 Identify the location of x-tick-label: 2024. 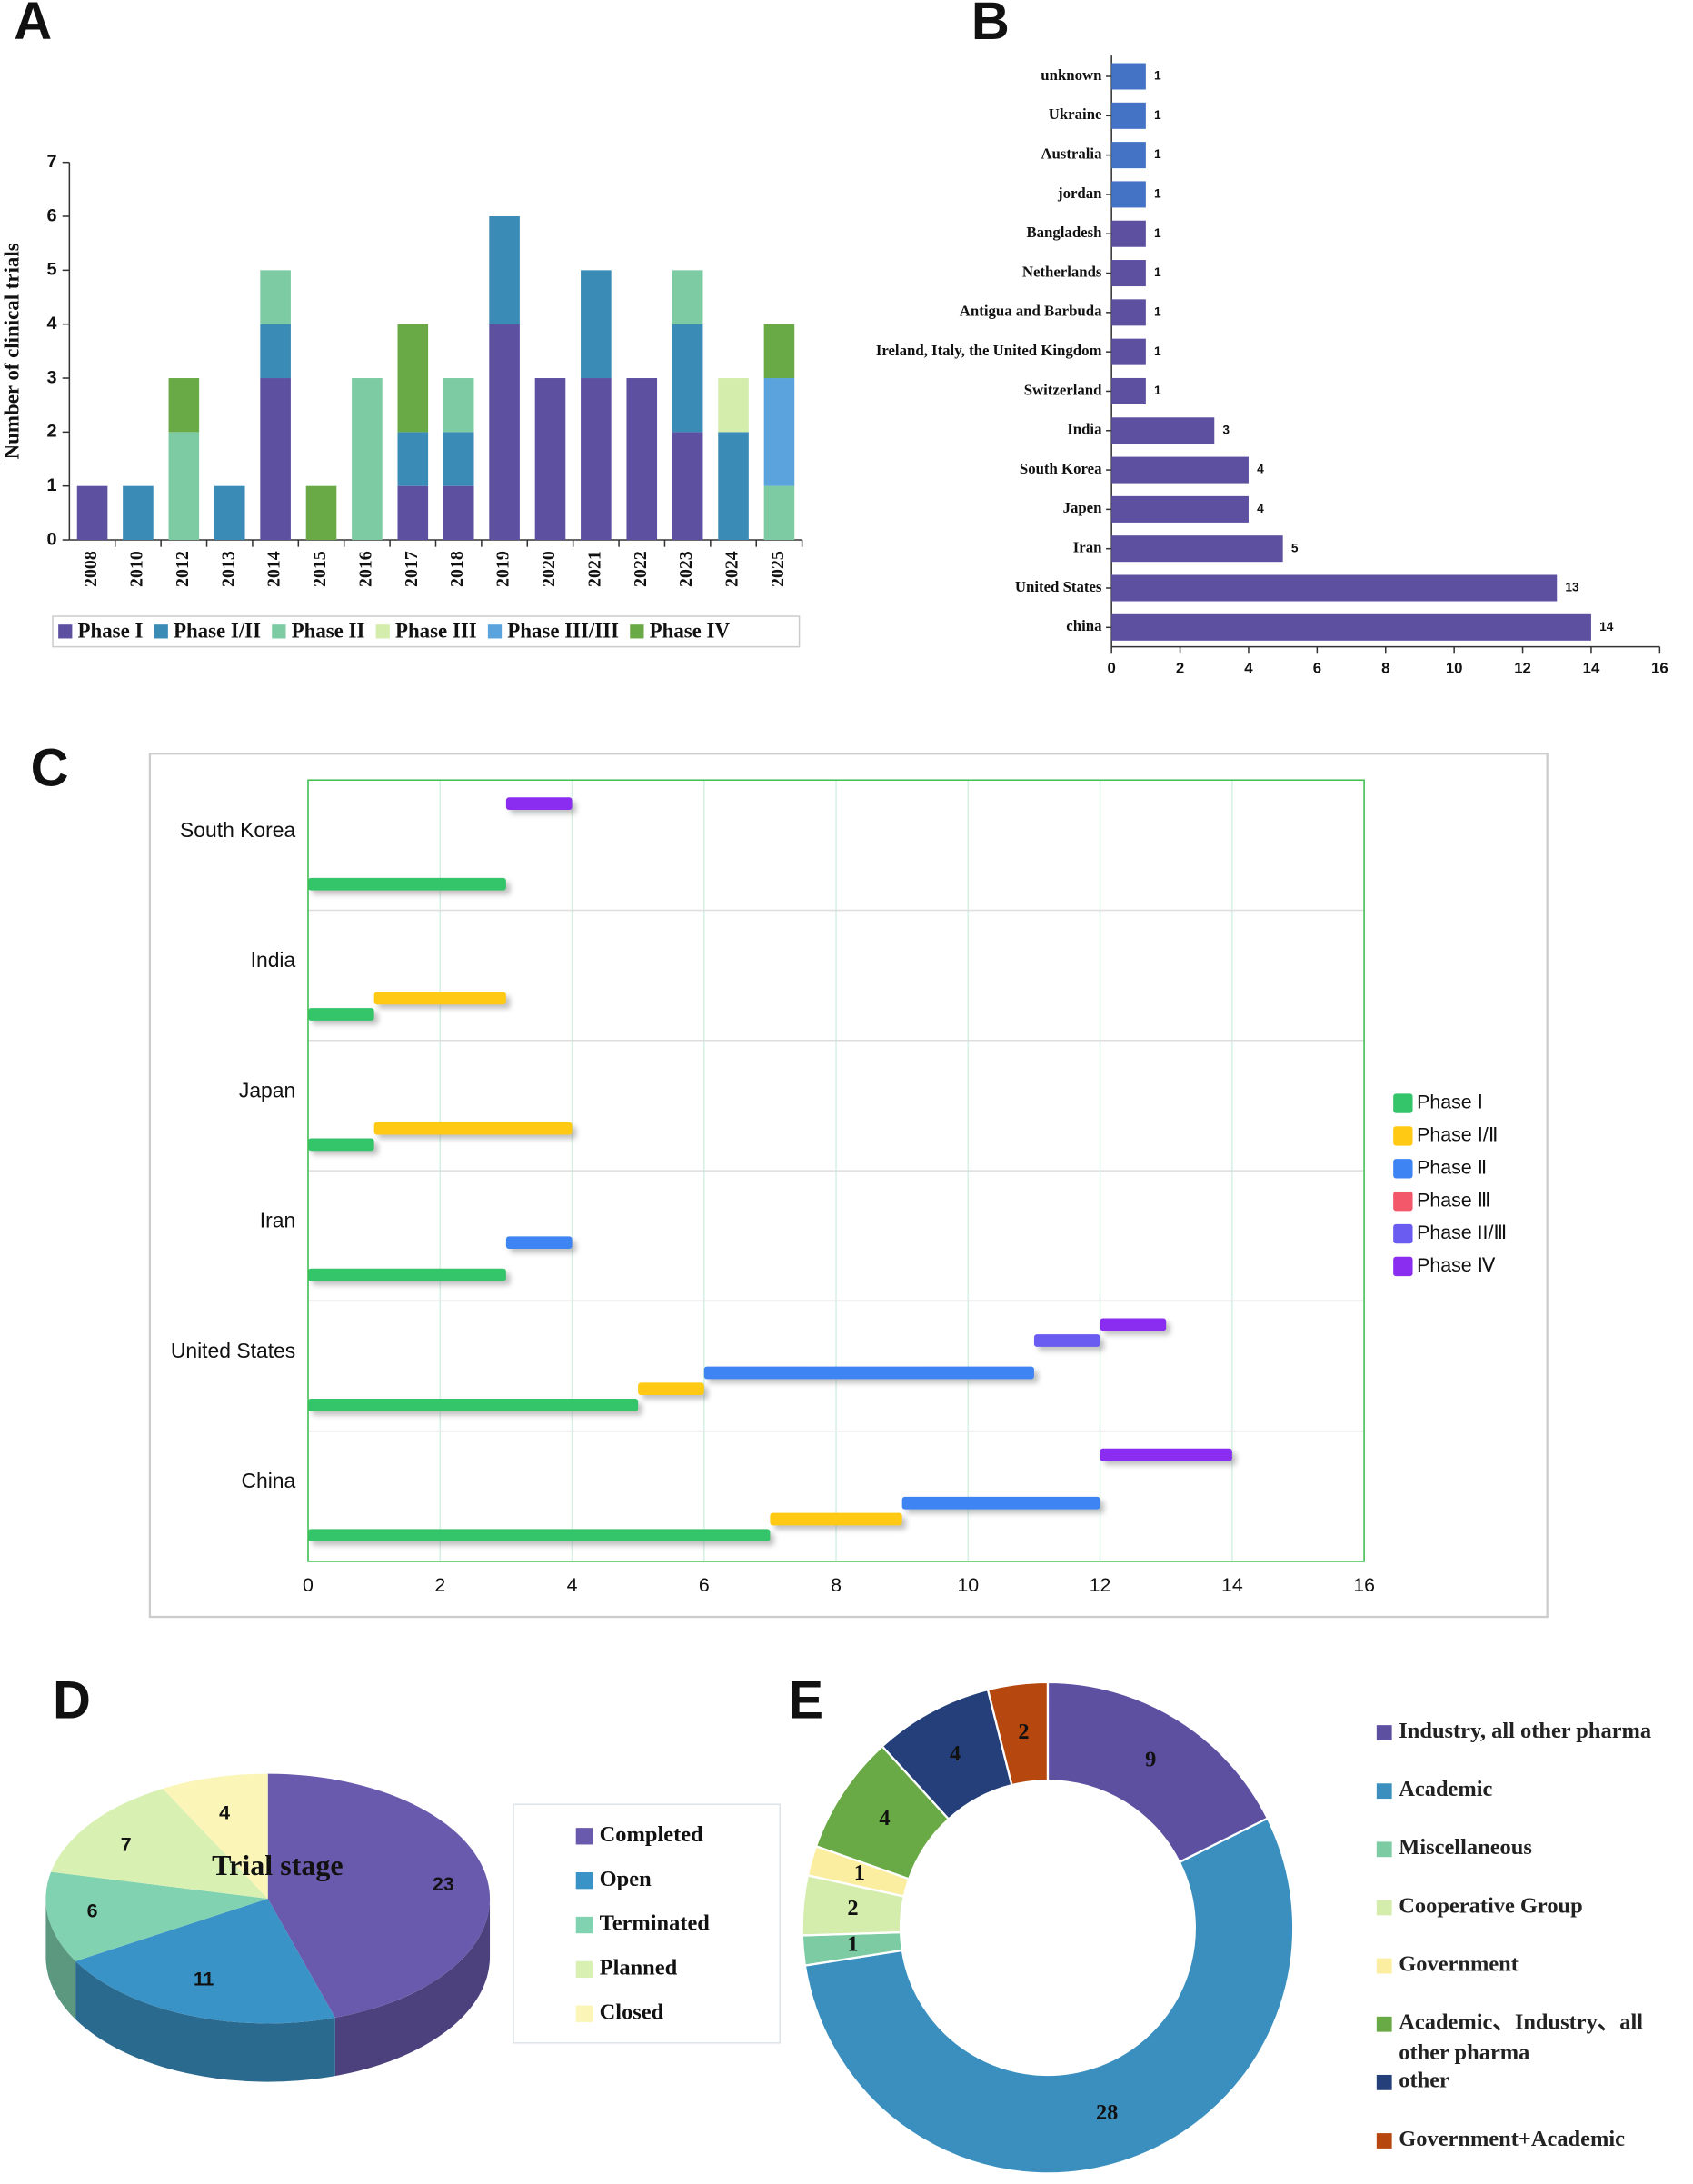
(732, 569).